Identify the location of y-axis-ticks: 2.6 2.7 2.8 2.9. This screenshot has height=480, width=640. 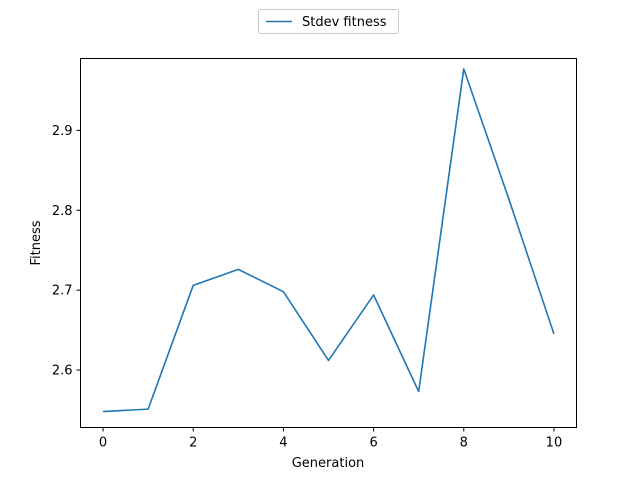
(66, 251).